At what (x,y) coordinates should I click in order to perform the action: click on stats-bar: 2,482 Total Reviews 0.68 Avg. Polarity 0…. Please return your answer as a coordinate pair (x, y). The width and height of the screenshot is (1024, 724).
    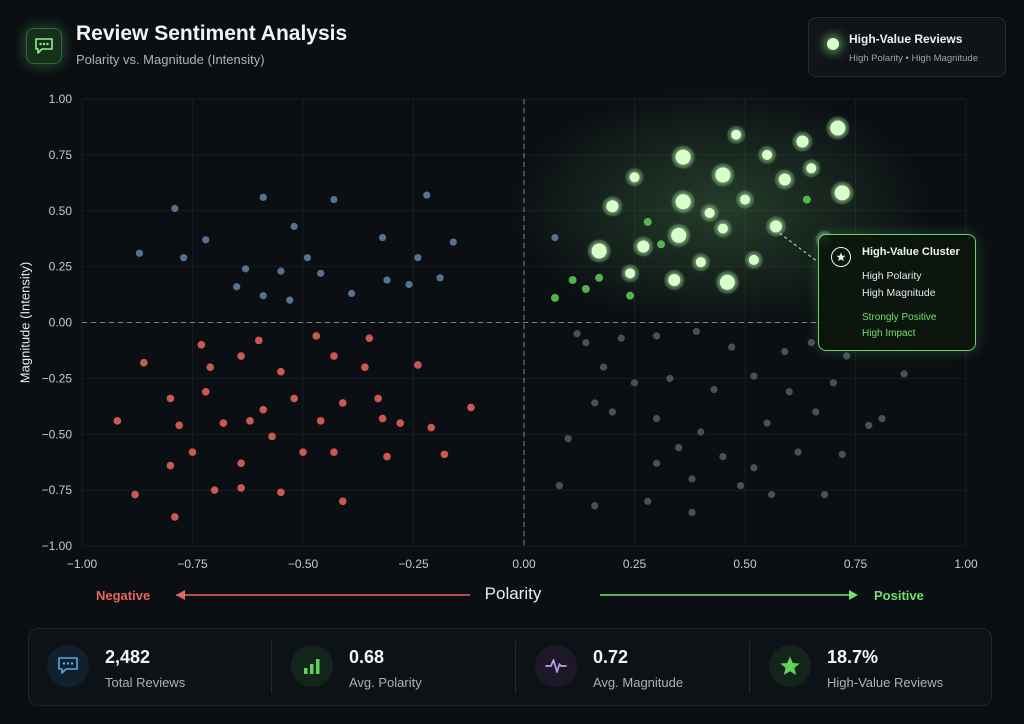
    Looking at the image, I should click on (510, 667).